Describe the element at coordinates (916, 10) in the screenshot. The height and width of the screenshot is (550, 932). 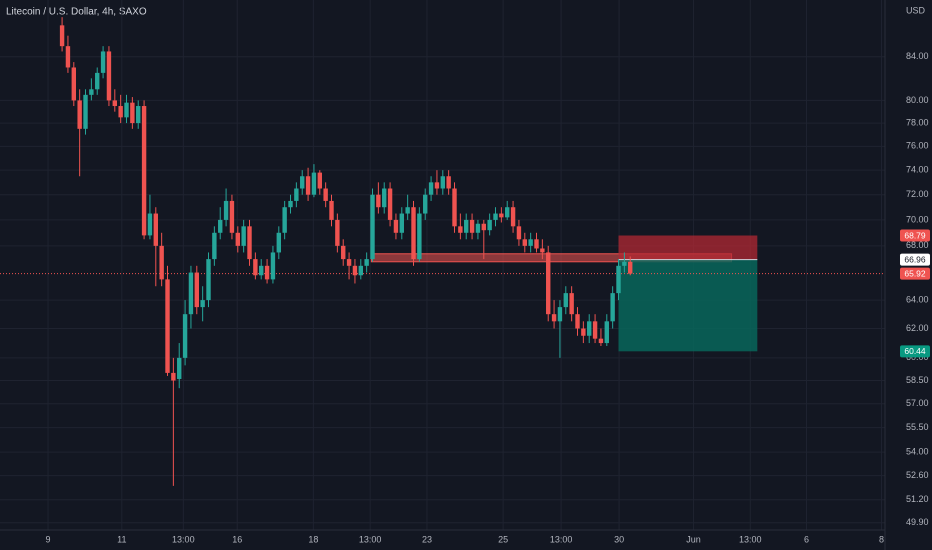
I see `currency-label: USD` at that location.